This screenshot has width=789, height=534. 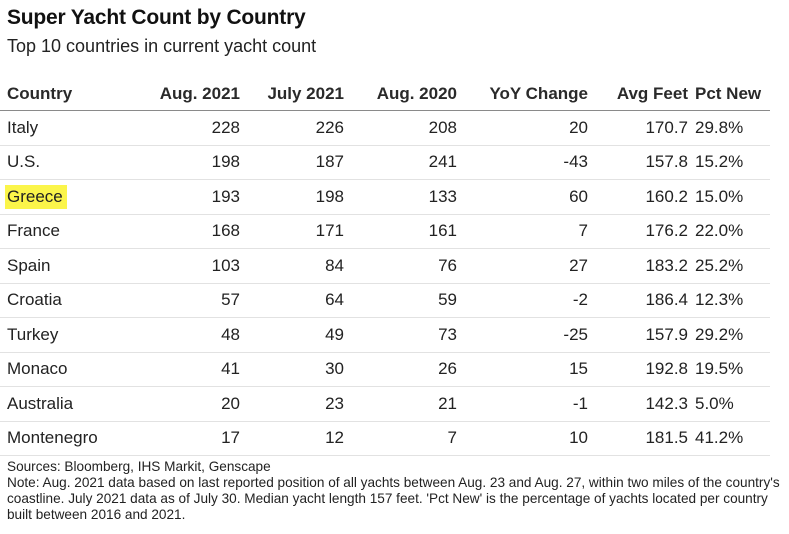 I want to click on cell-aug-2020: 21, so click(x=400, y=404).